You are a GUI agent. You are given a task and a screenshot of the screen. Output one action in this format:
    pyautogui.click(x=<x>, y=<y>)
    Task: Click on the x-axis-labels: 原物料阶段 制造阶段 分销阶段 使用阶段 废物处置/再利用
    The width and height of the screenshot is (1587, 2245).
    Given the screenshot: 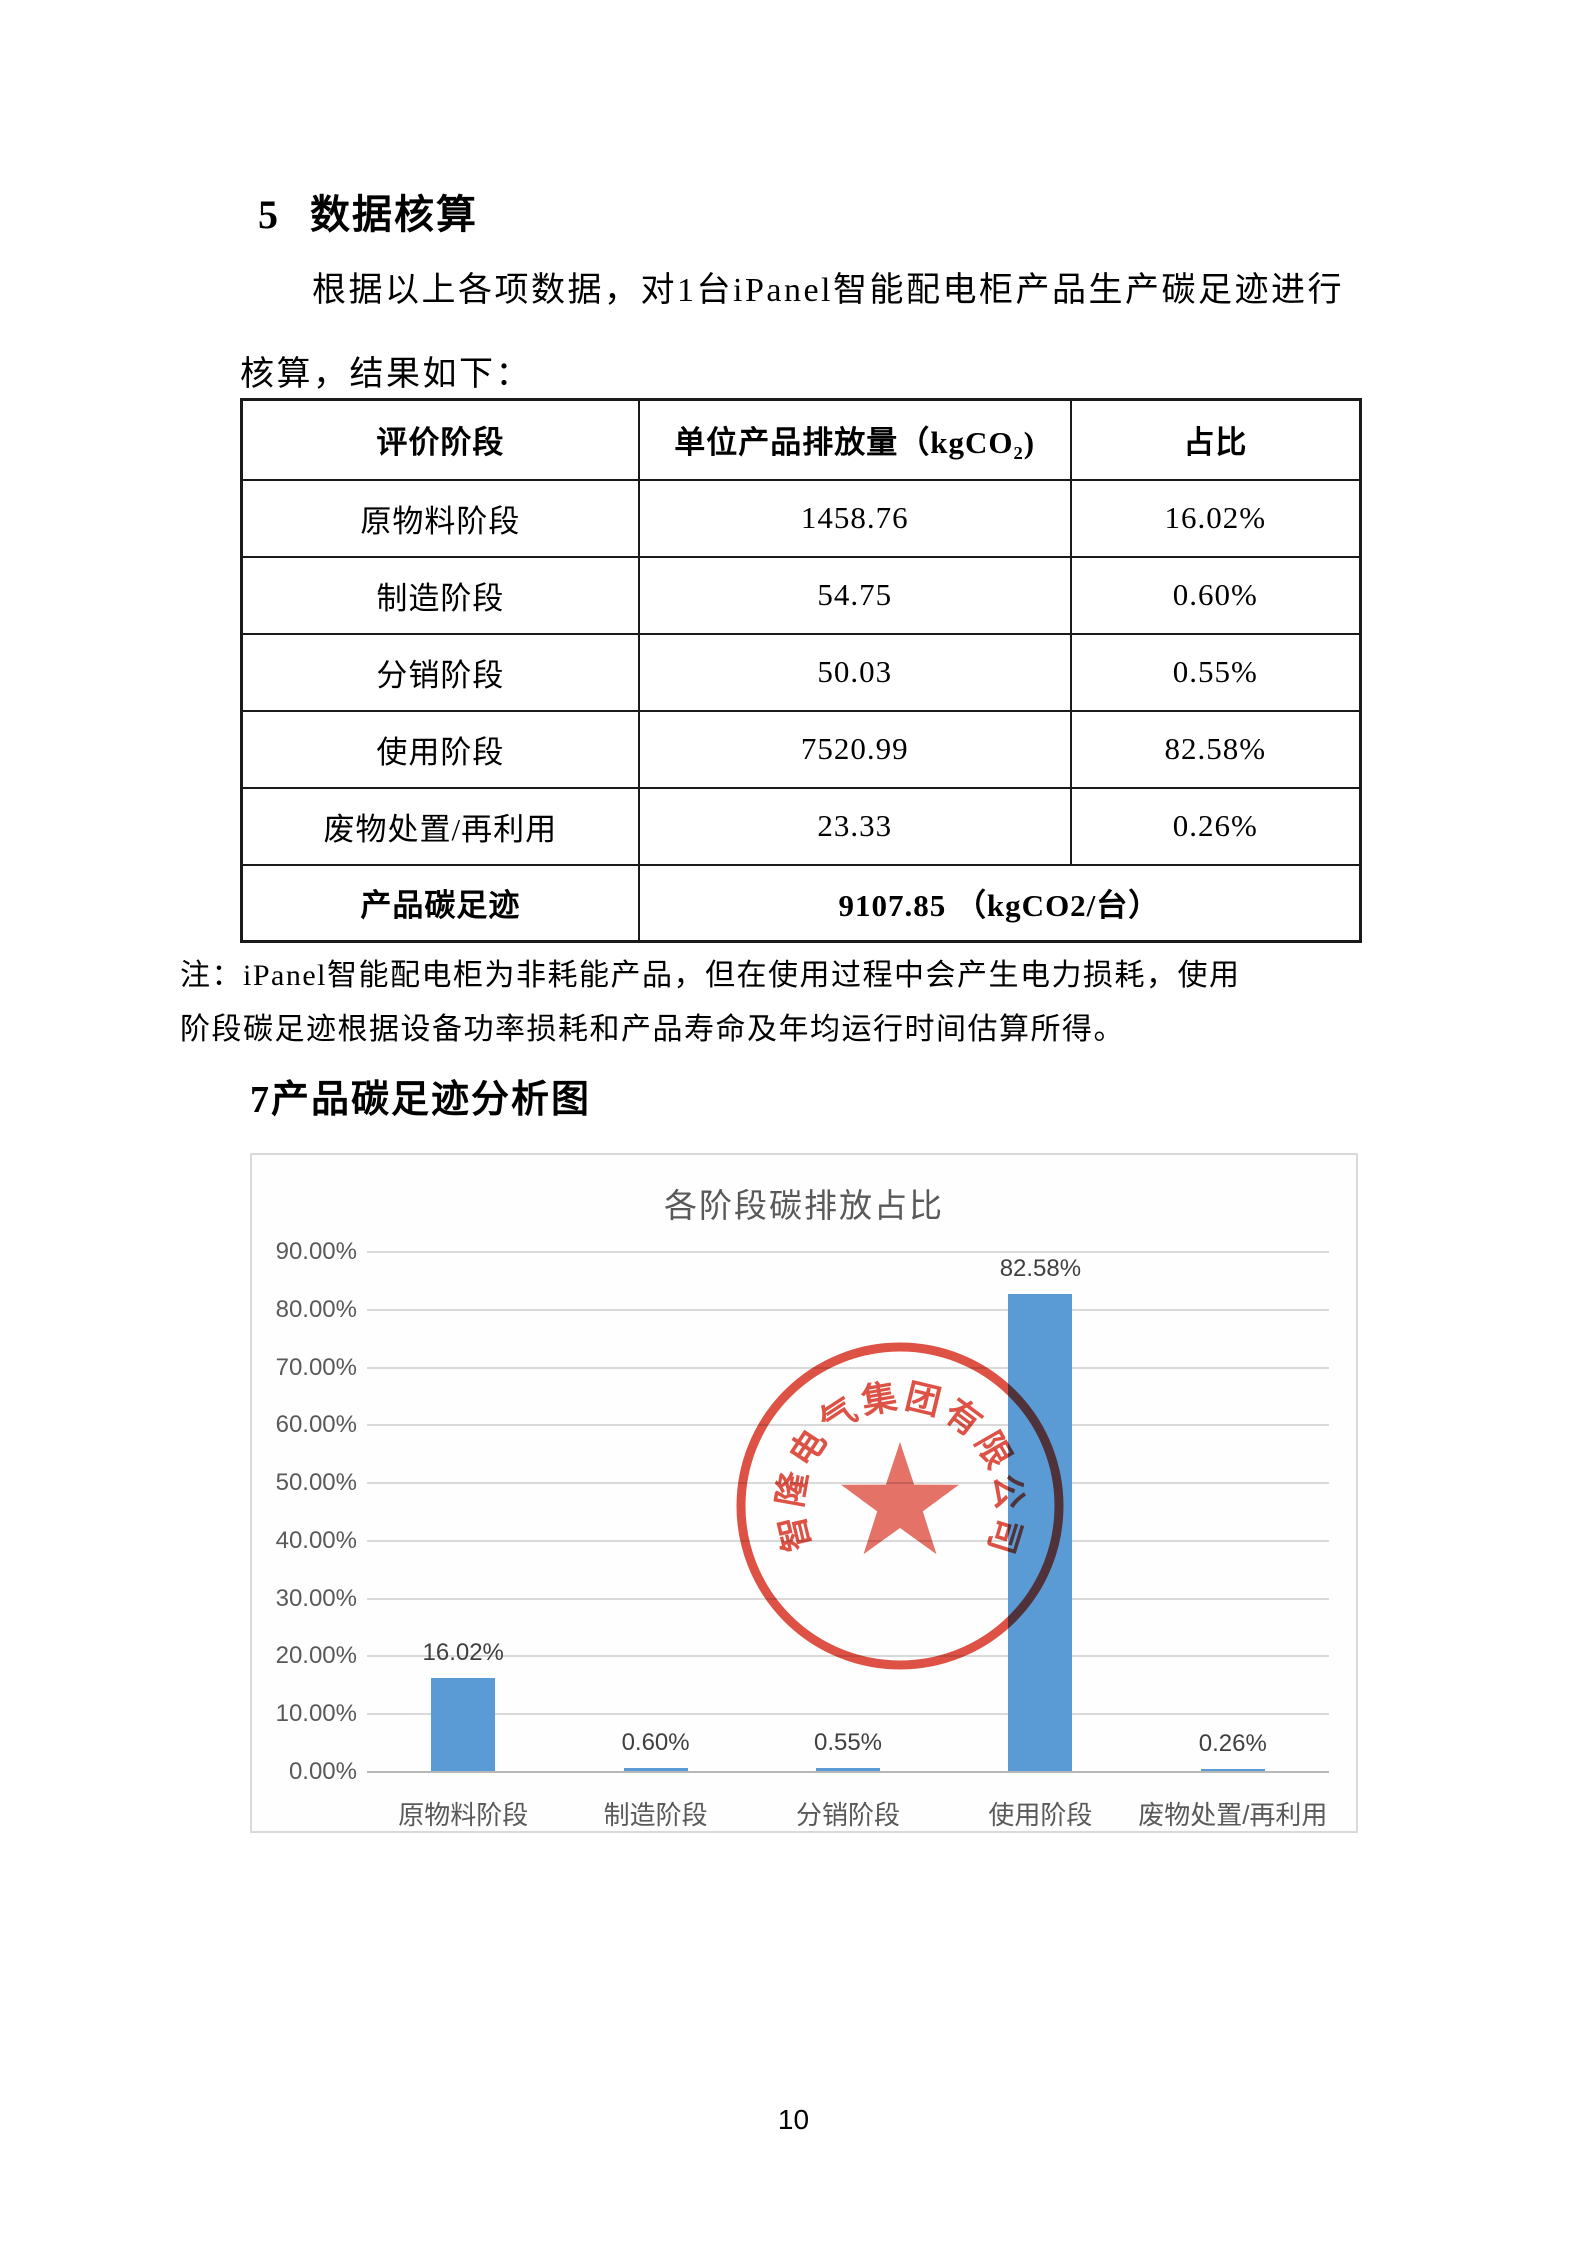 What is the action you would take?
    pyautogui.click(x=848, y=1813)
    